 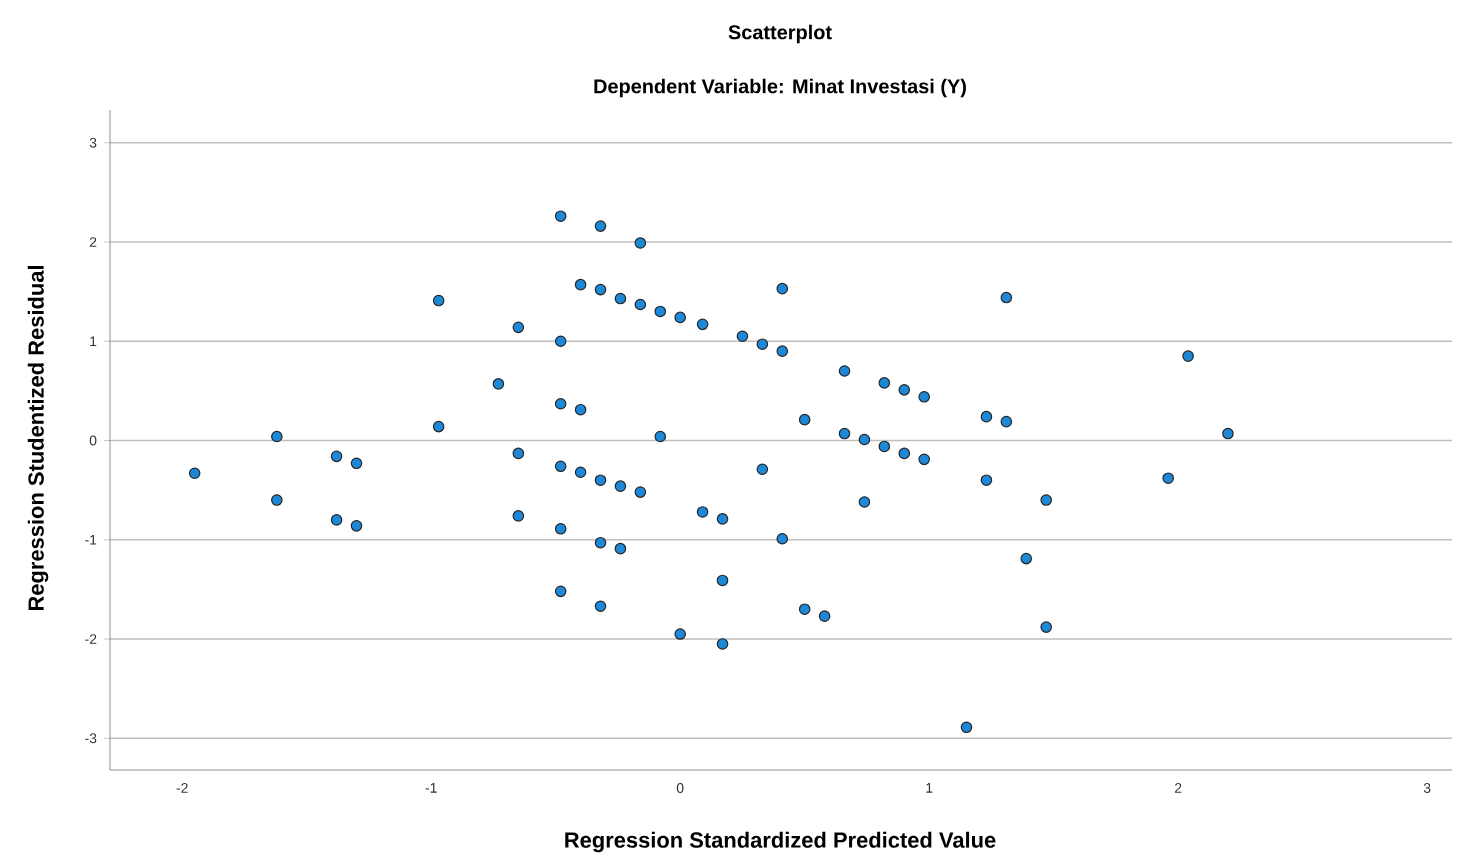 What do you see at coordinates (780, 841) in the screenshot?
I see `x-axis-title: Regression Standardized Predicted Value` at bounding box center [780, 841].